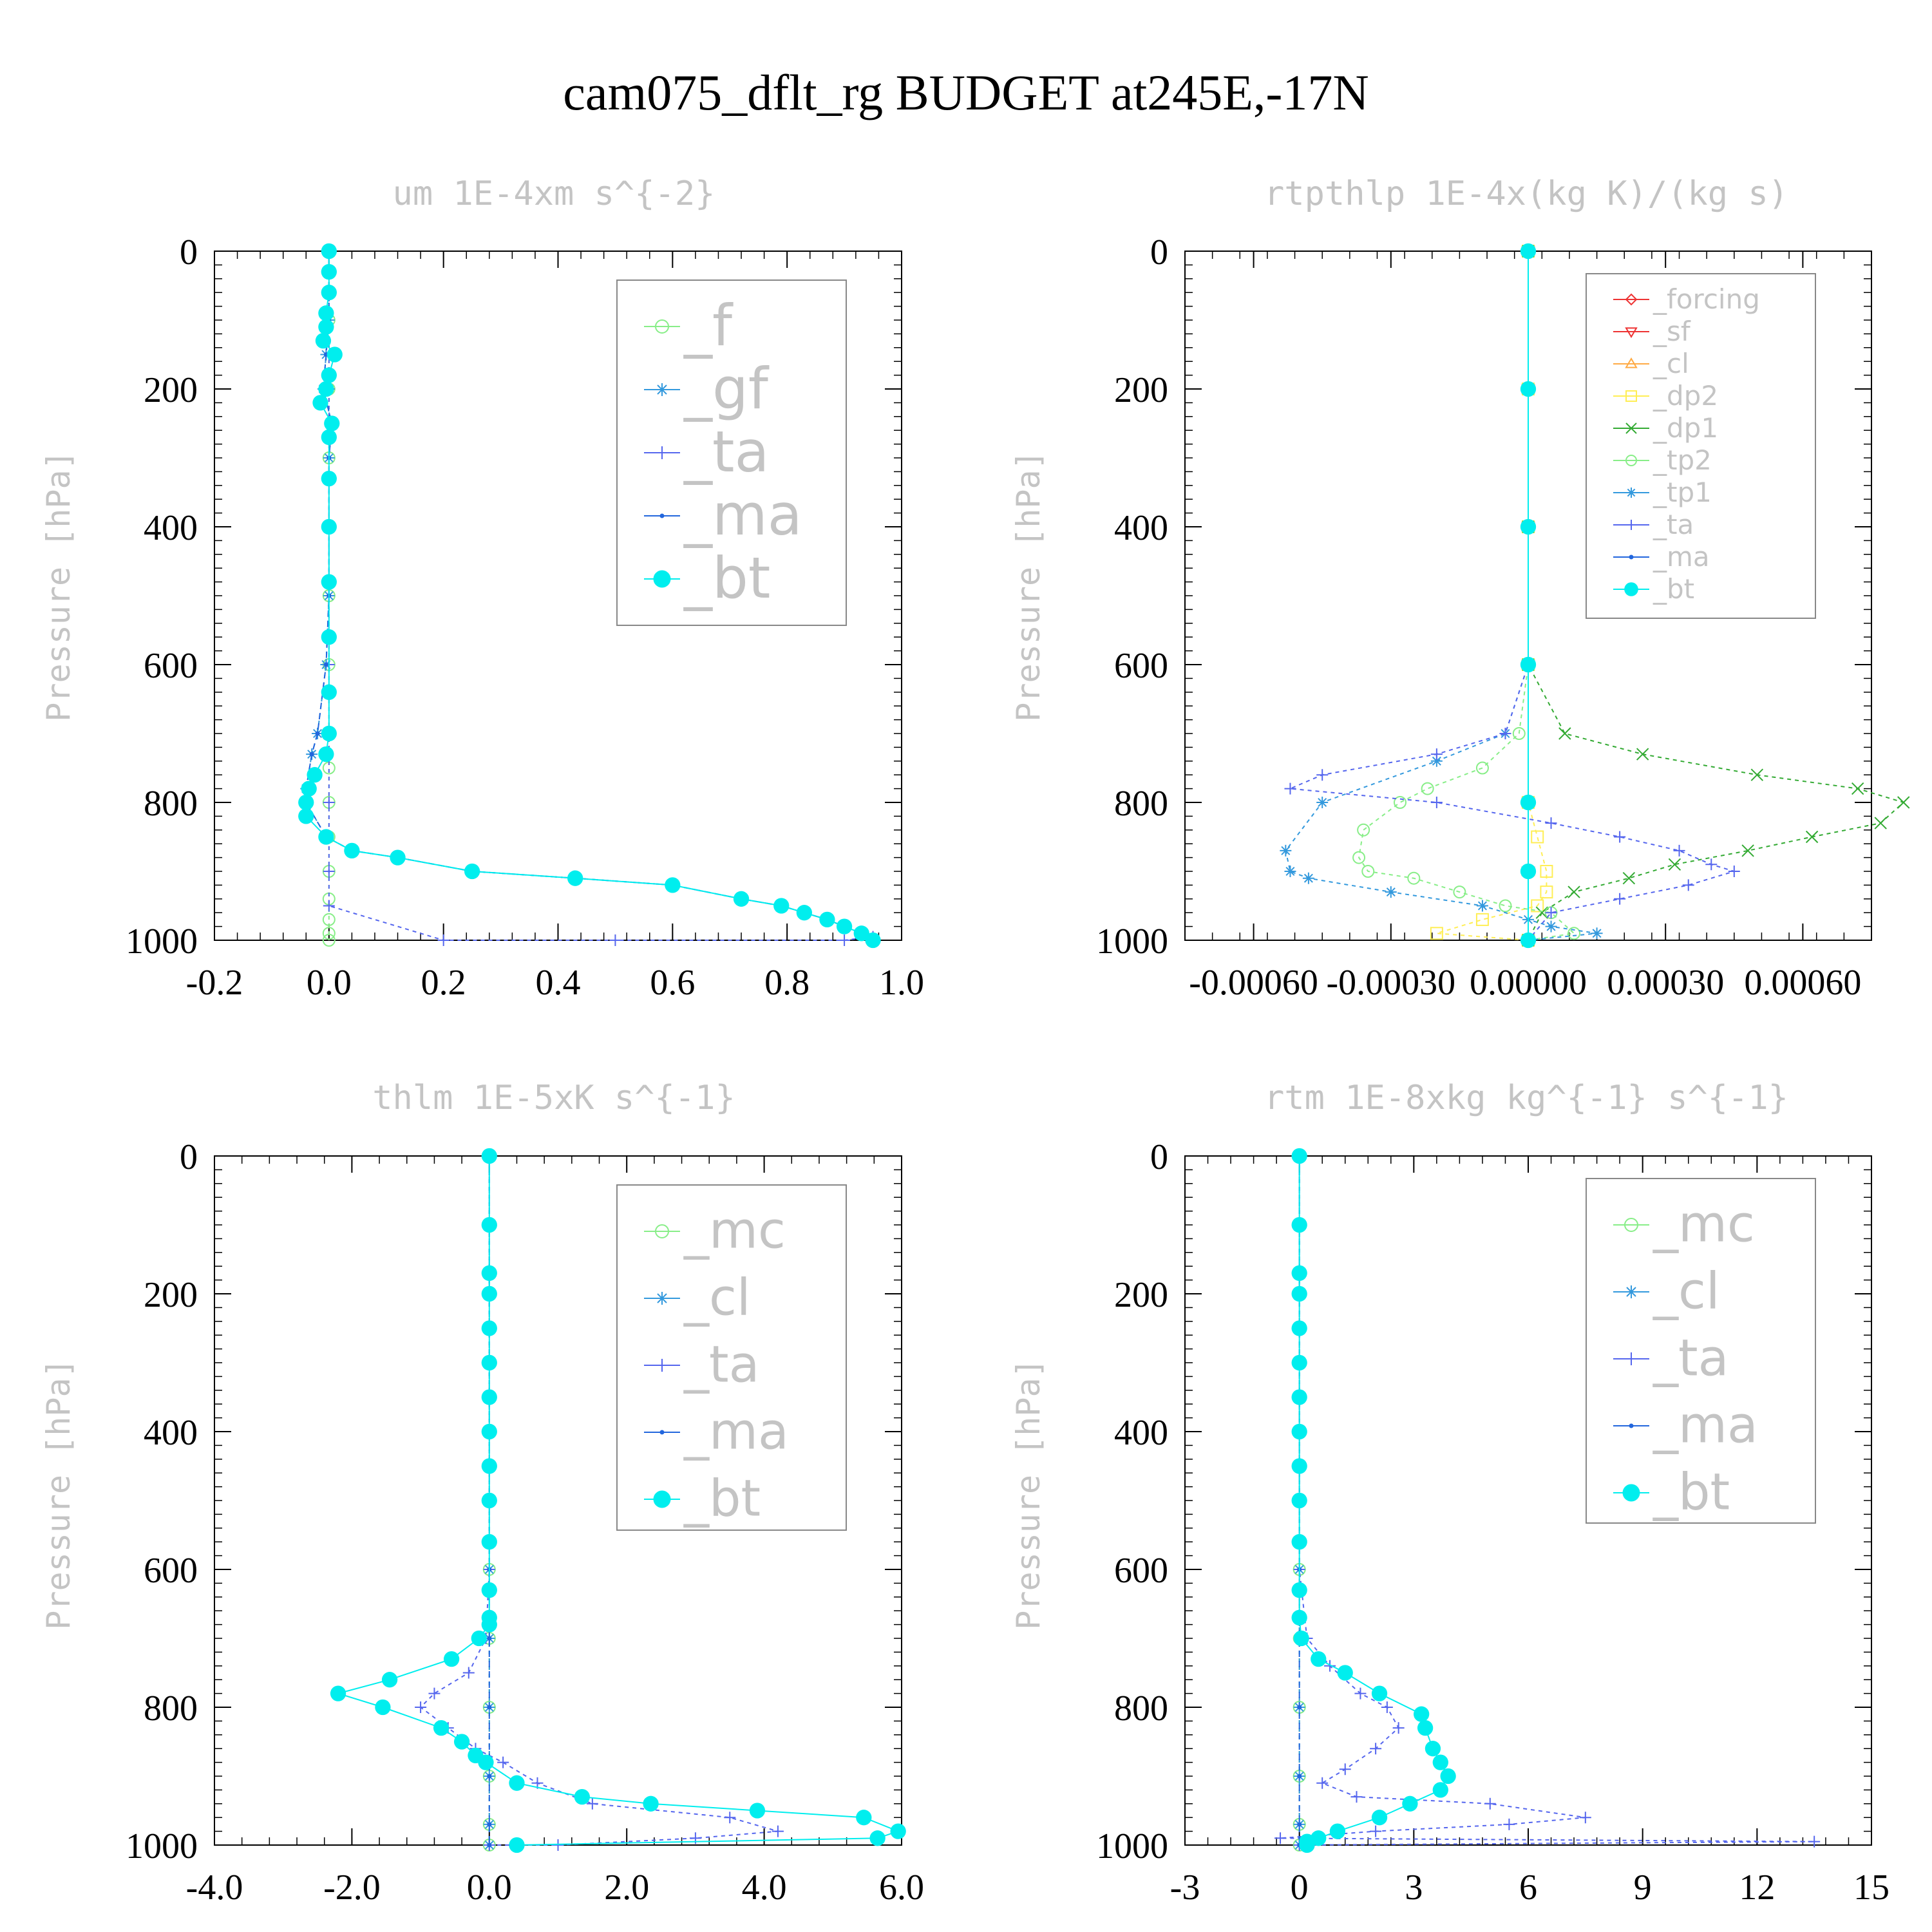 The image size is (1932, 1932). What do you see at coordinates (1682, 460) in the screenshot?
I see `legend-label: _tp2` at bounding box center [1682, 460].